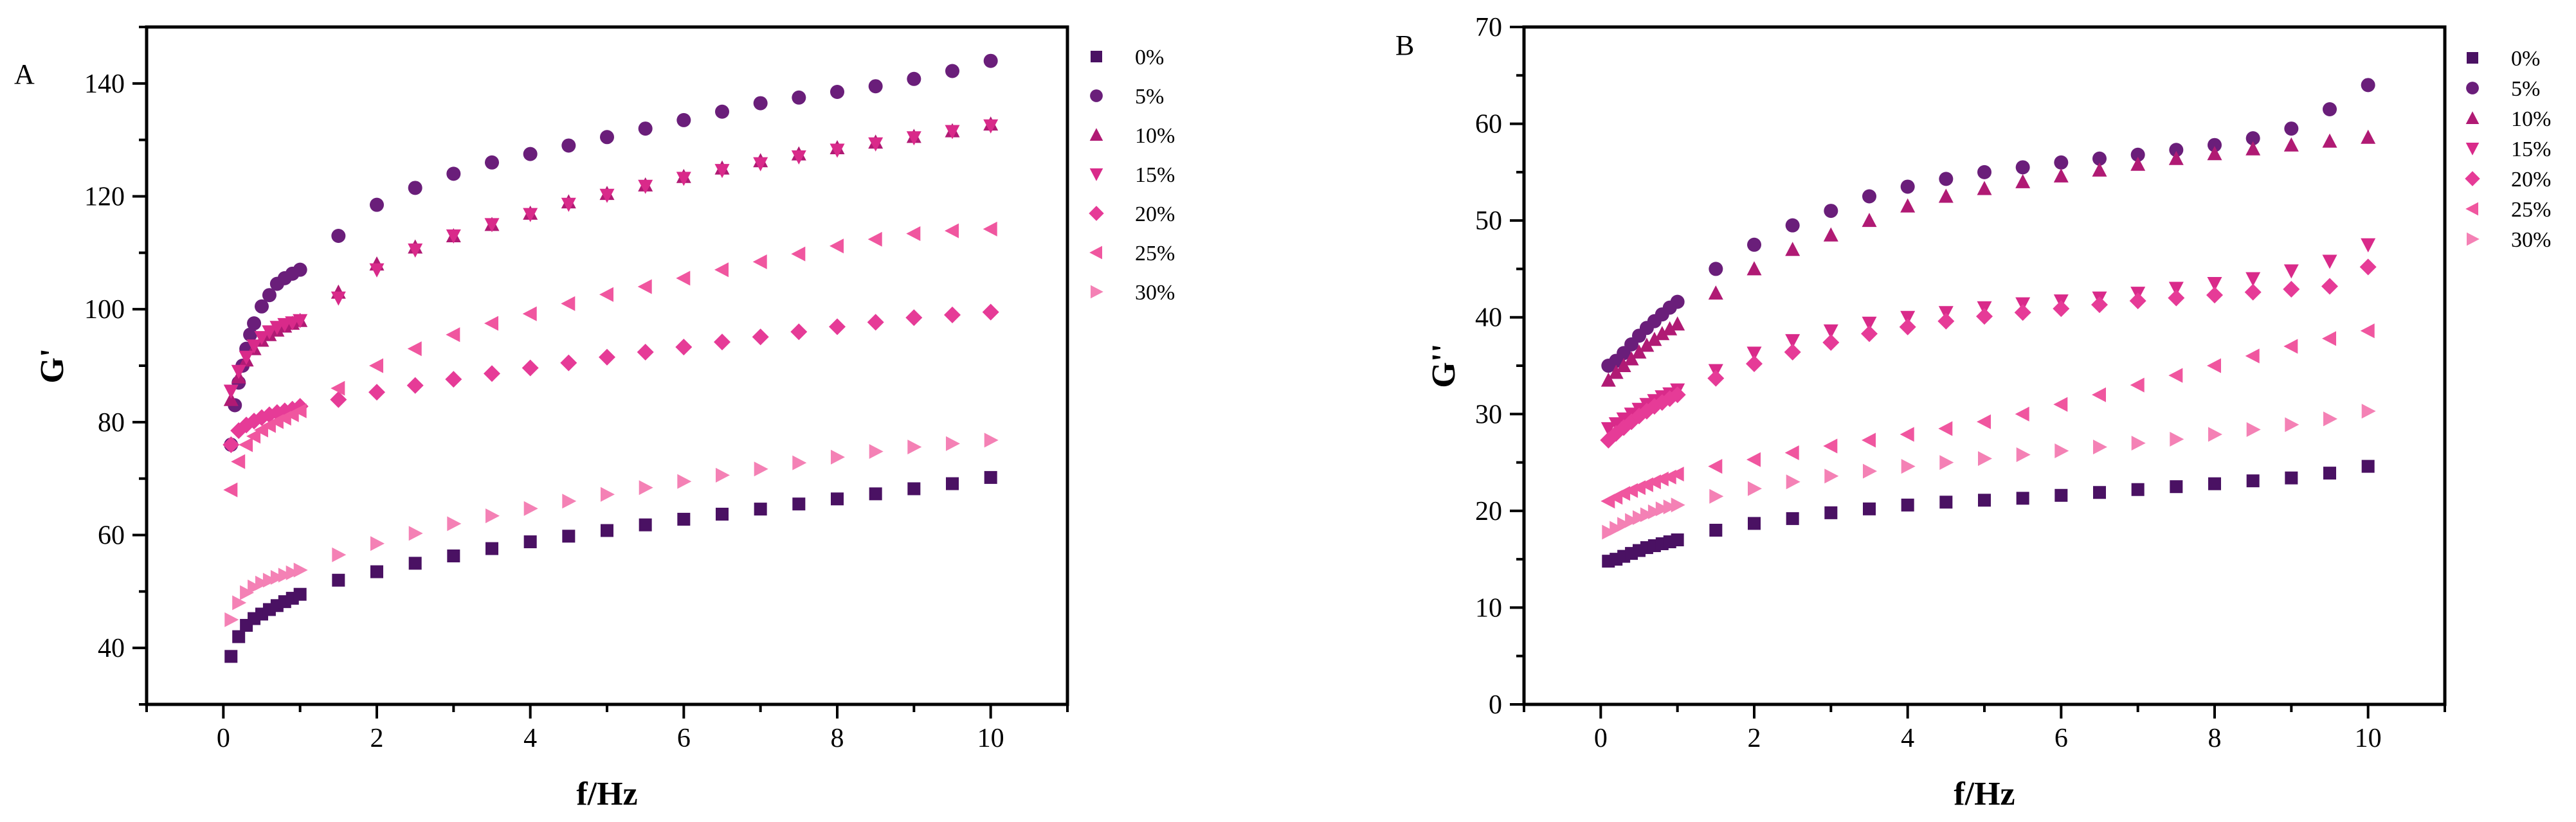  I want to click on y-tick-label: 100, so click(104, 310).